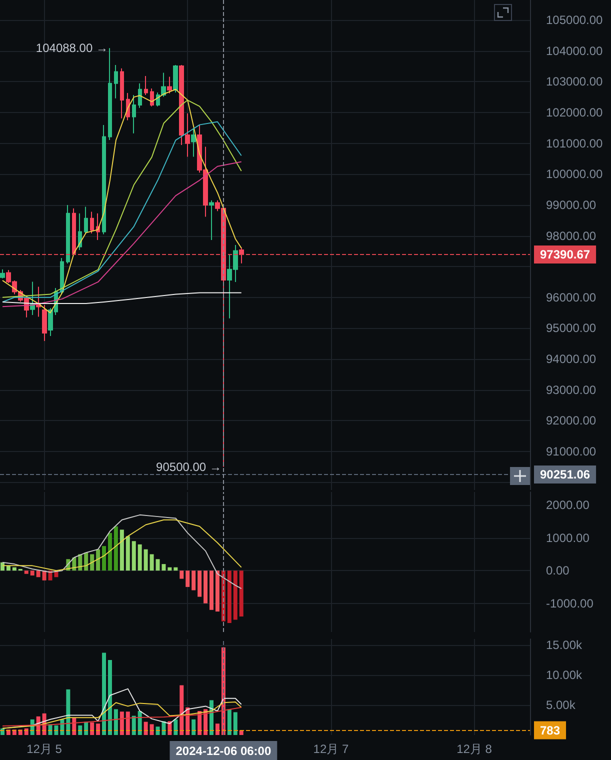 The image size is (611, 760). Describe the element at coordinates (575, 143) in the screenshot. I see `y-tick-label: 101000.00` at that location.